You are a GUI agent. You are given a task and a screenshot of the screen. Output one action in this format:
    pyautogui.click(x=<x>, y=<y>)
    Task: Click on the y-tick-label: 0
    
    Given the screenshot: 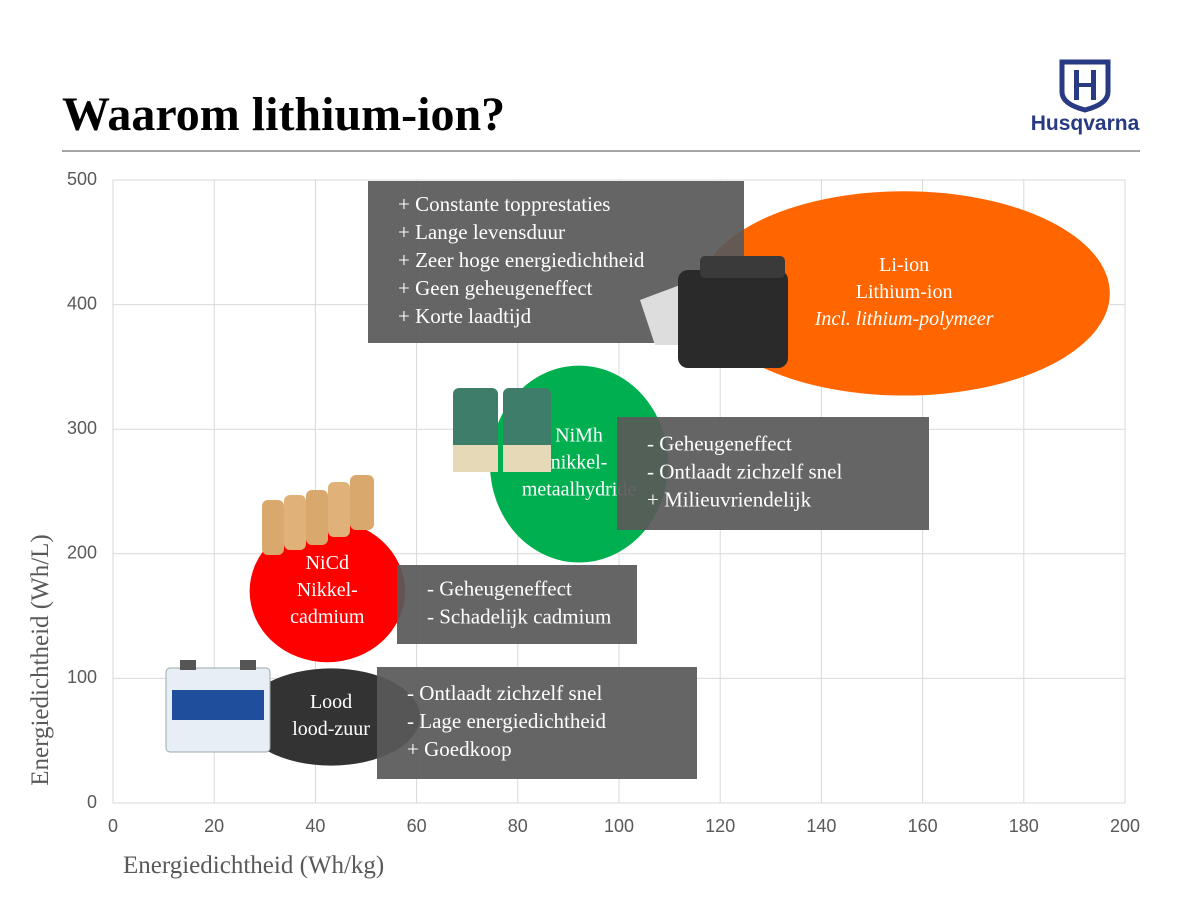 What is the action you would take?
    pyautogui.click(x=92, y=802)
    